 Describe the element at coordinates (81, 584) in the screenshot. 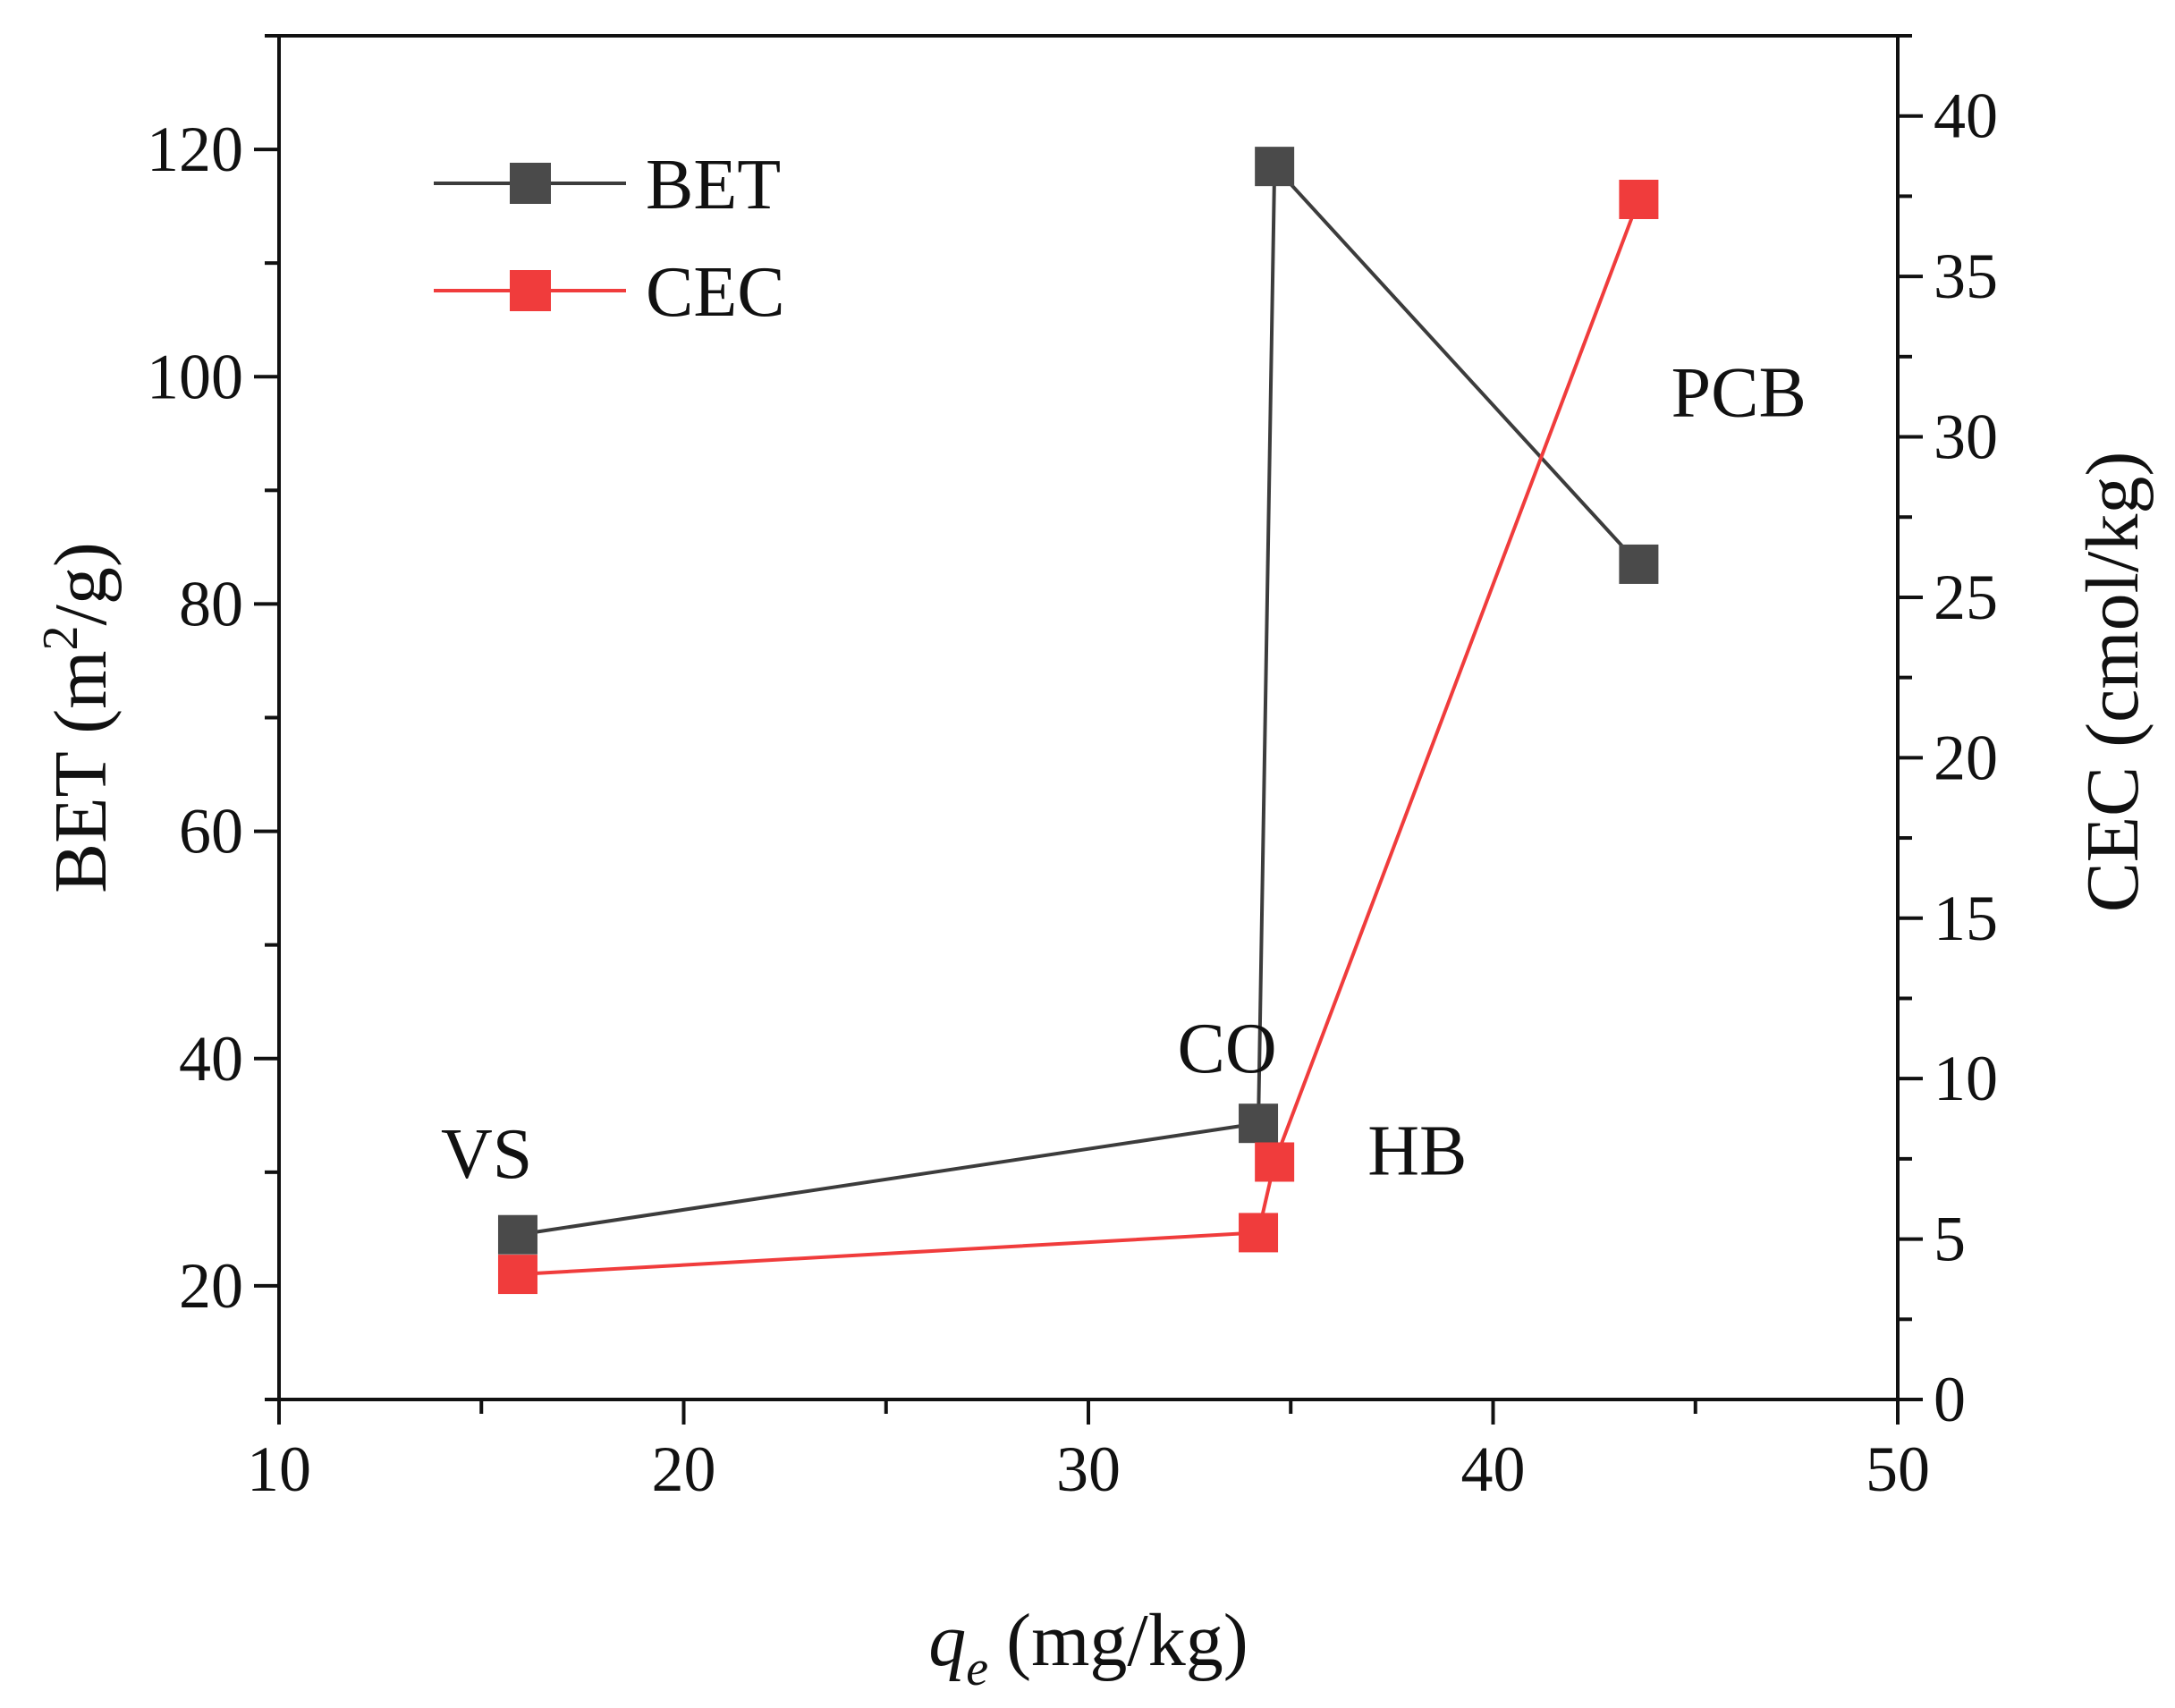

I see `y-left-title-tail: /g)` at that location.